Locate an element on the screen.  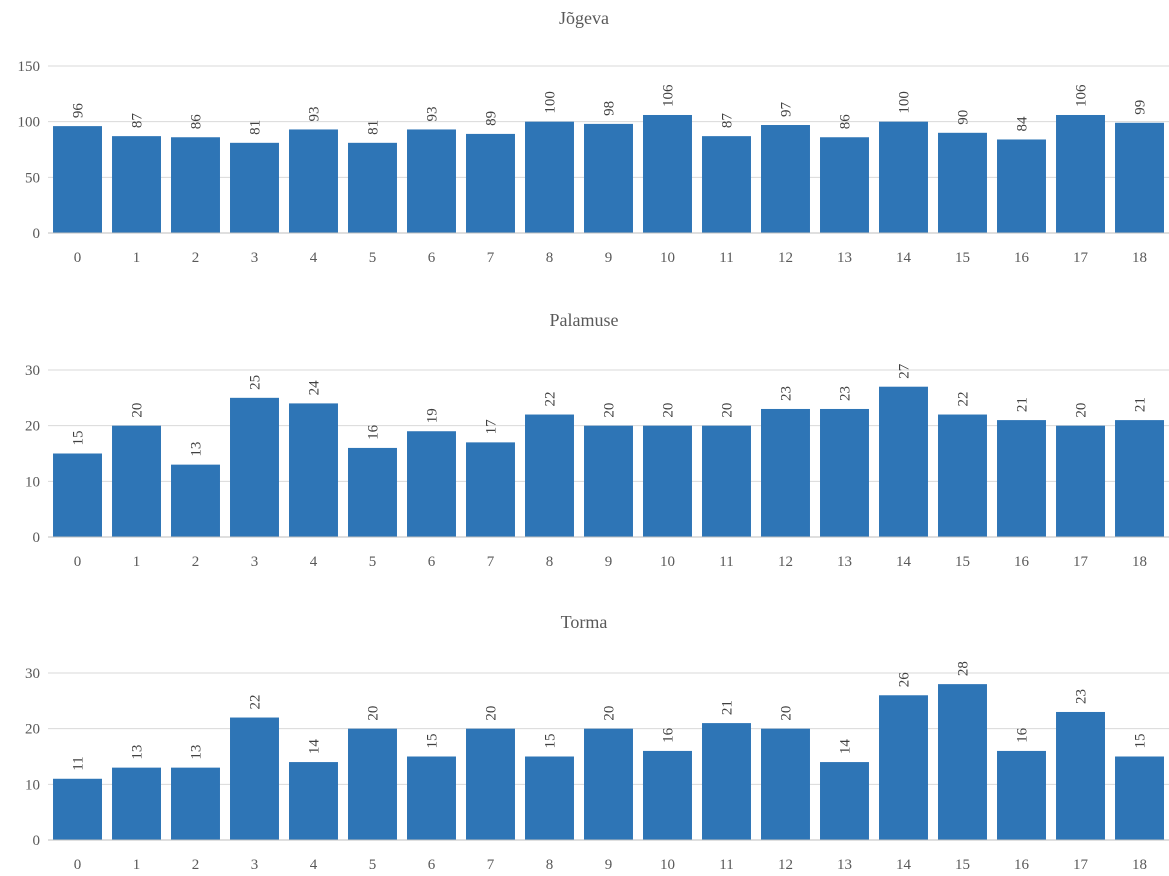
y-tick-label: 30 is located at coordinates (32, 371).